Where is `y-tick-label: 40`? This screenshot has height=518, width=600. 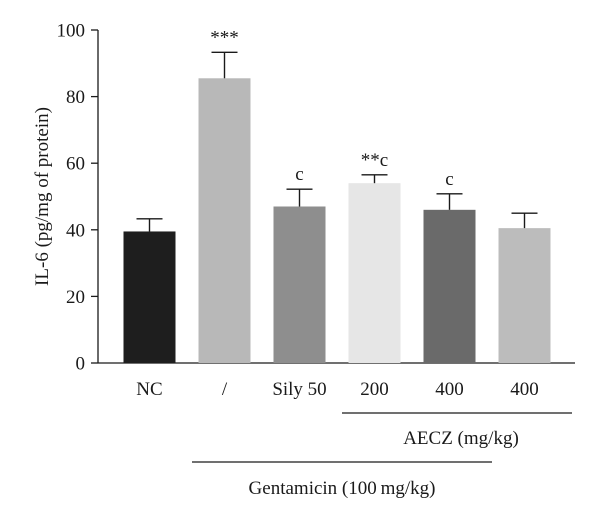 y-tick-label: 40 is located at coordinates (75, 230).